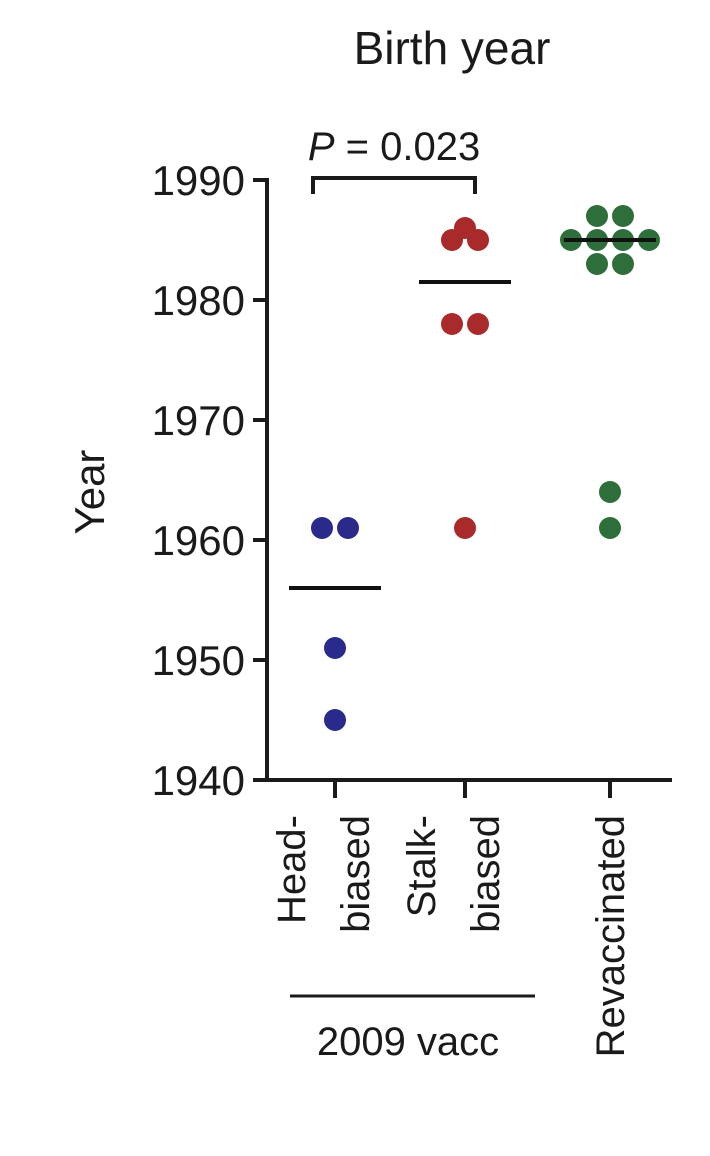 Image resolution: width=710 pixels, height=1156 pixels. Describe the element at coordinates (422, 866) in the screenshot. I see `x-category-label: Stalk-` at that location.